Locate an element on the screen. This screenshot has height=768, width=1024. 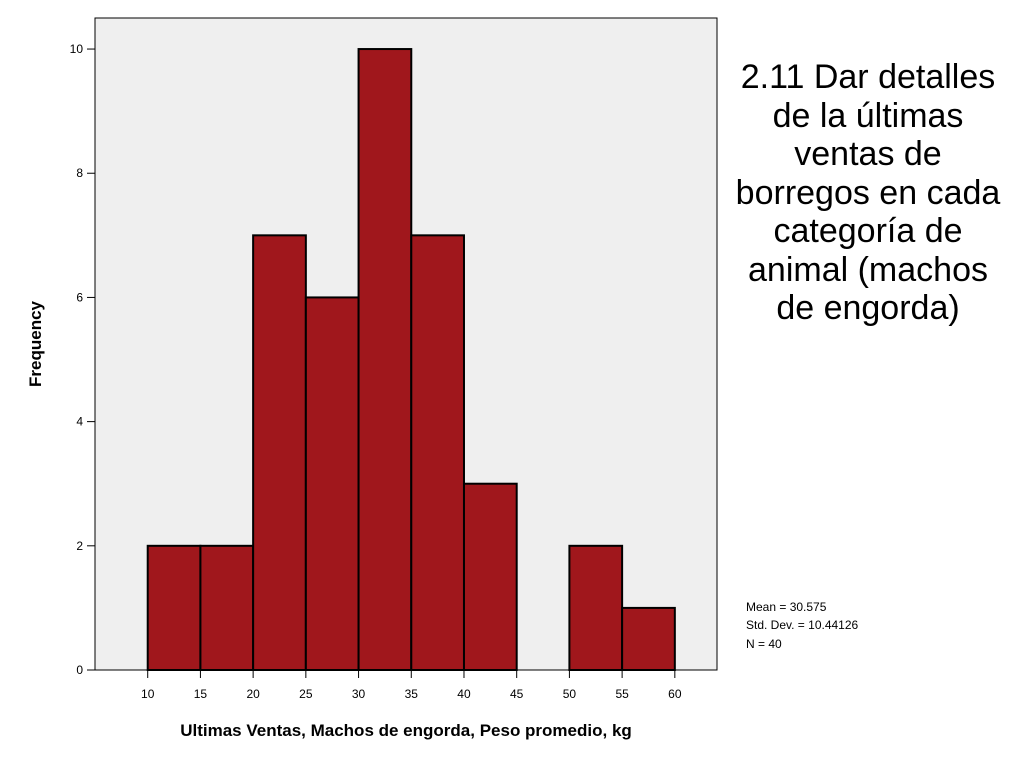
x-tick-label: 55 is located at coordinates (622, 694).